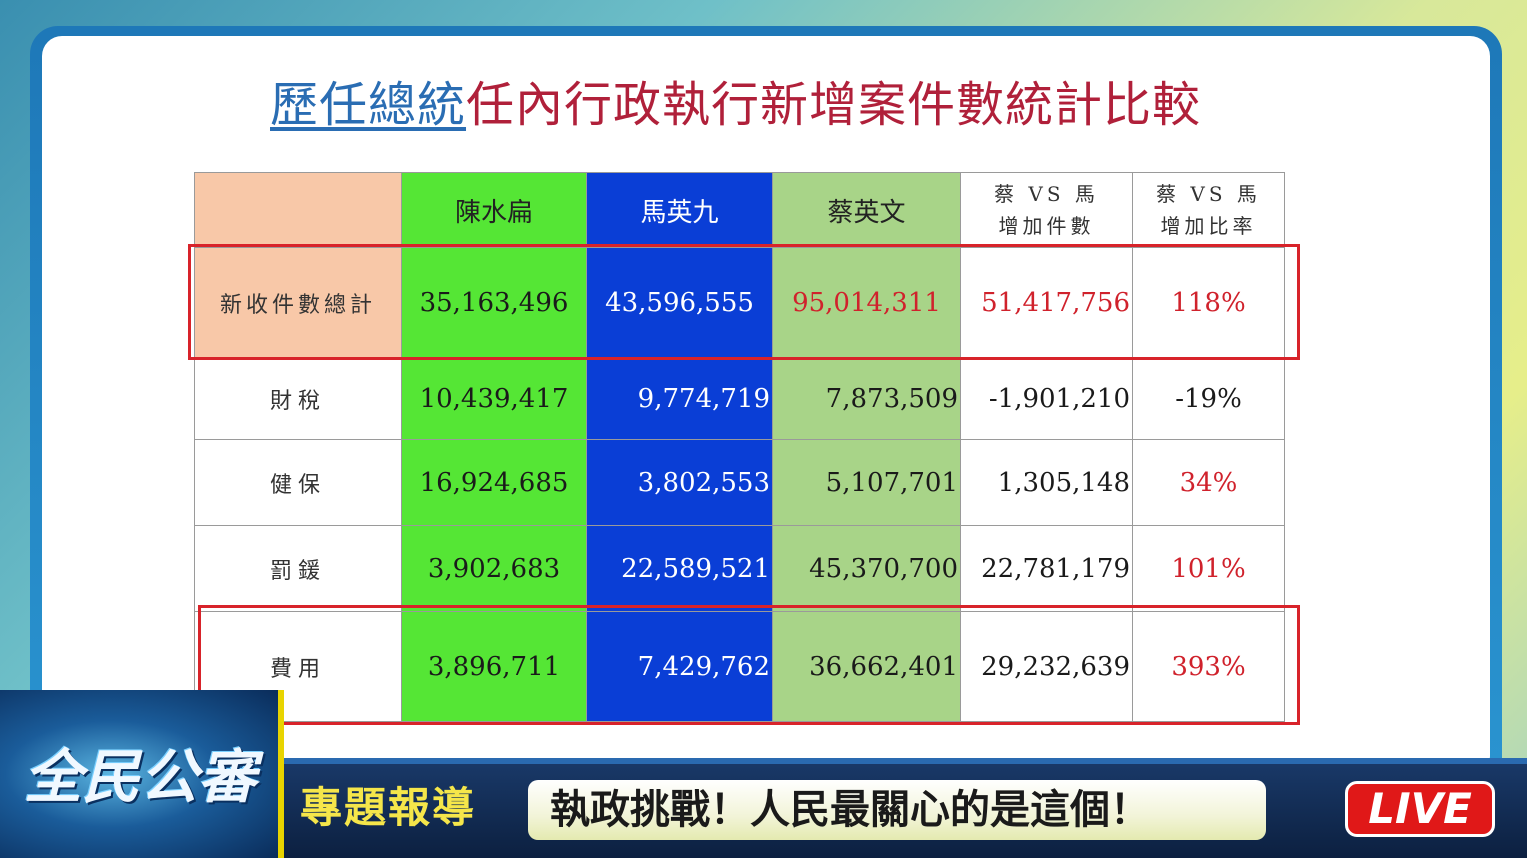  What do you see at coordinates (1420, 809) in the screenshot?
I see `live-badge: LIVE` at bounding box center [1420, 809].